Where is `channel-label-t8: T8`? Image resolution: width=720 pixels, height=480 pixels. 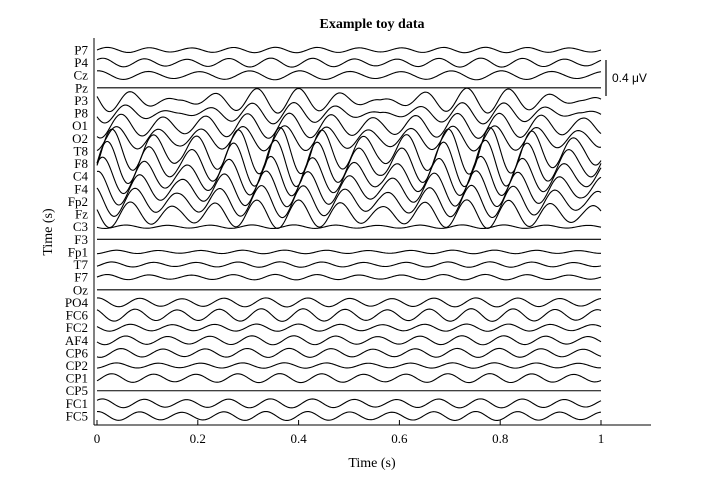 channel-label-t8: T8 is located at coordinates (81, 150).